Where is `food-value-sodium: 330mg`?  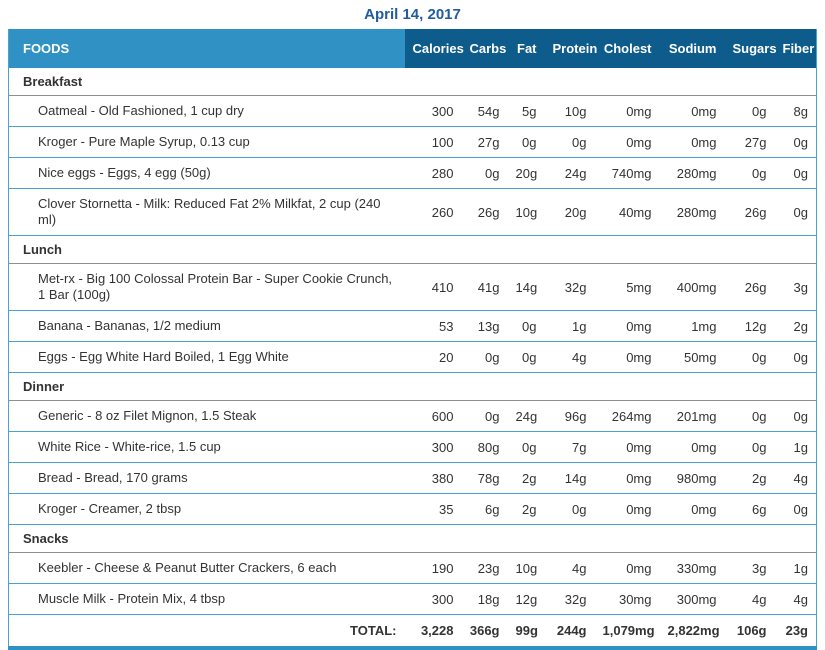 food-value-sodium: 330mg is located at coordinates (692, 568).